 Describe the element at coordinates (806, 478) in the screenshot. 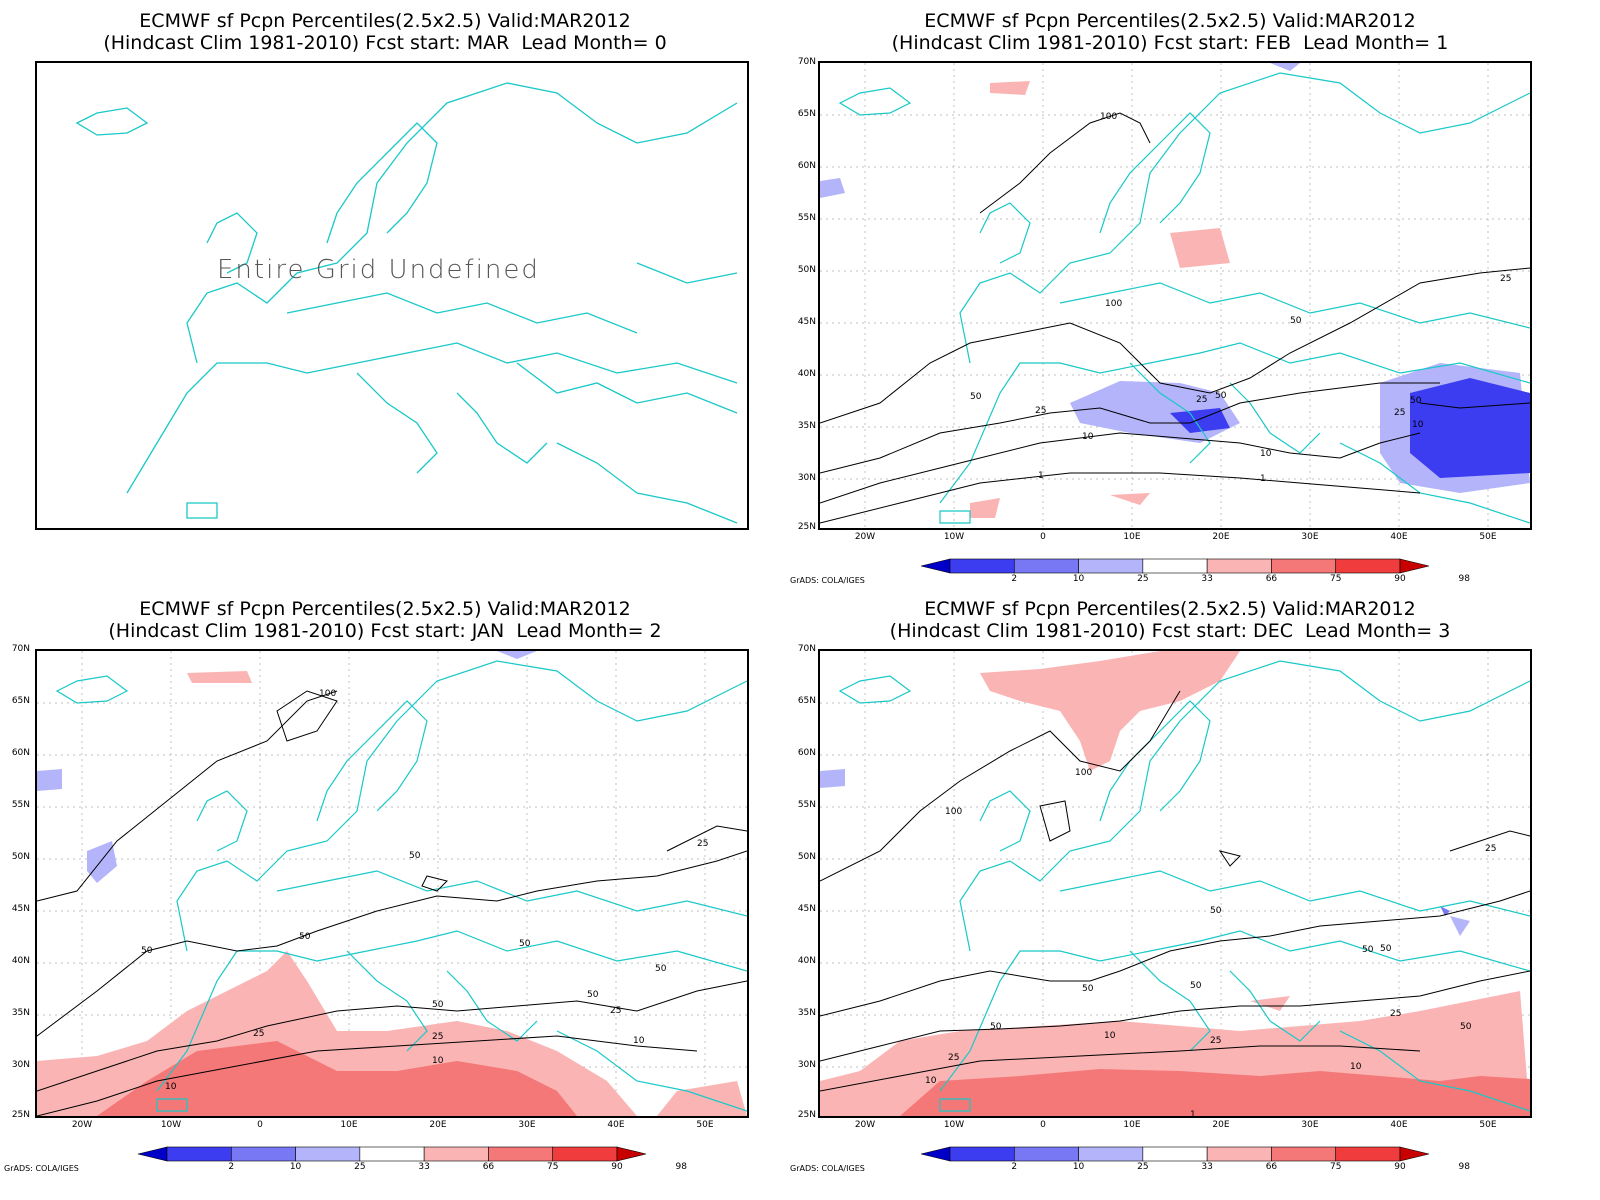

I see `lat-label: 30N` at that location.